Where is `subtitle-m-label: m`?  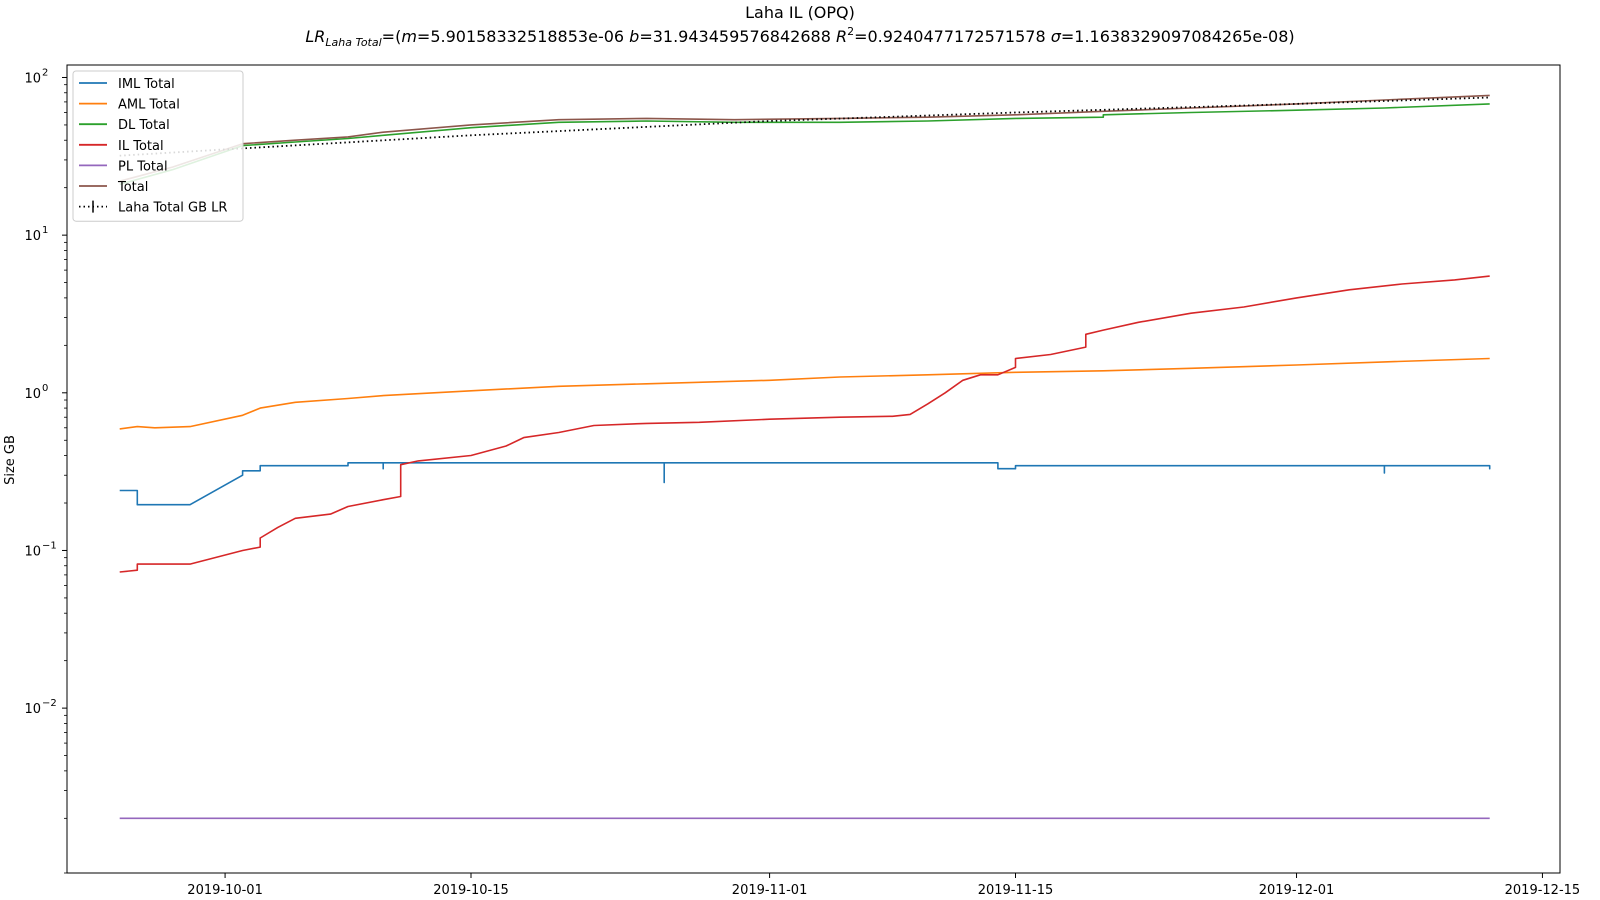
subtitle-m-label: m is located at coordinates (409, 36).